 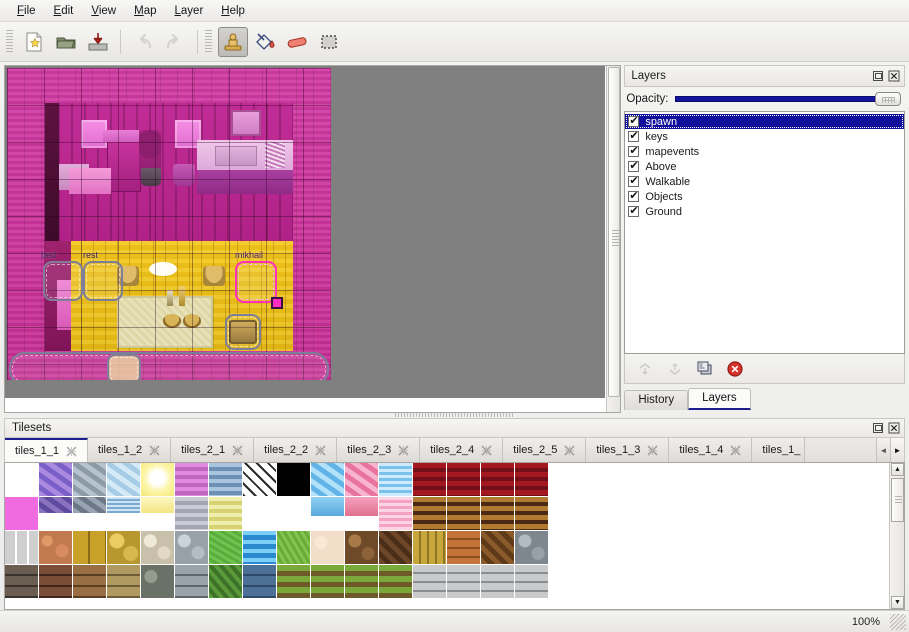 What do you see at coordinates (233, 10) in the screenshot?
I see `menu-help: Help` at bounding box center [233, 10].